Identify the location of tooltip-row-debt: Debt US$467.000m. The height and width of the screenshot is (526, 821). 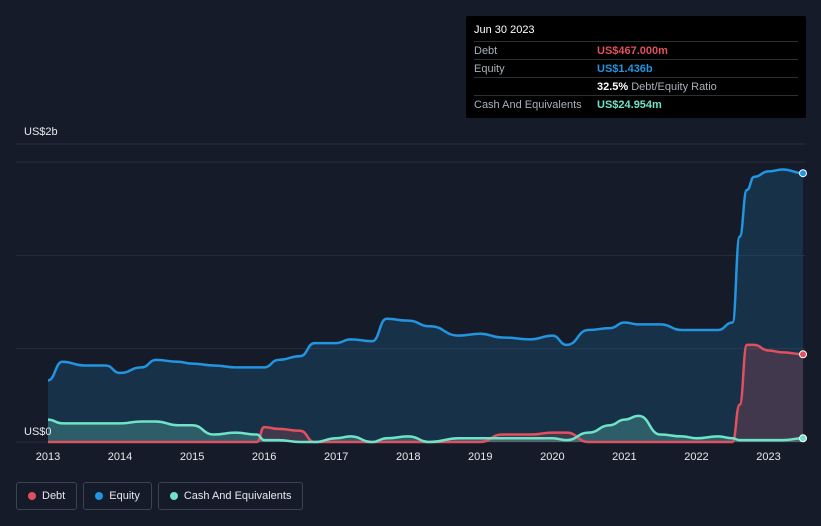
(636, 50).